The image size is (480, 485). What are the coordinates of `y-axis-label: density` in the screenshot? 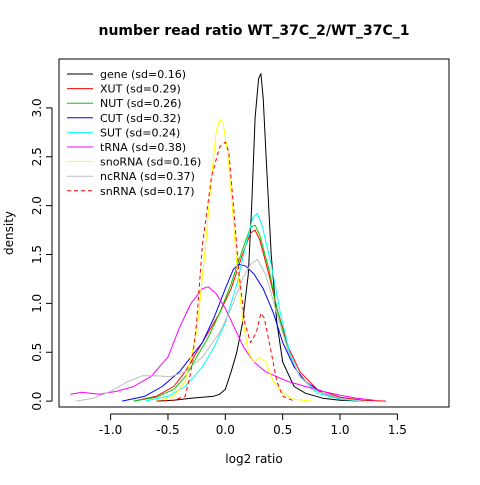 It's located at (9, 233).